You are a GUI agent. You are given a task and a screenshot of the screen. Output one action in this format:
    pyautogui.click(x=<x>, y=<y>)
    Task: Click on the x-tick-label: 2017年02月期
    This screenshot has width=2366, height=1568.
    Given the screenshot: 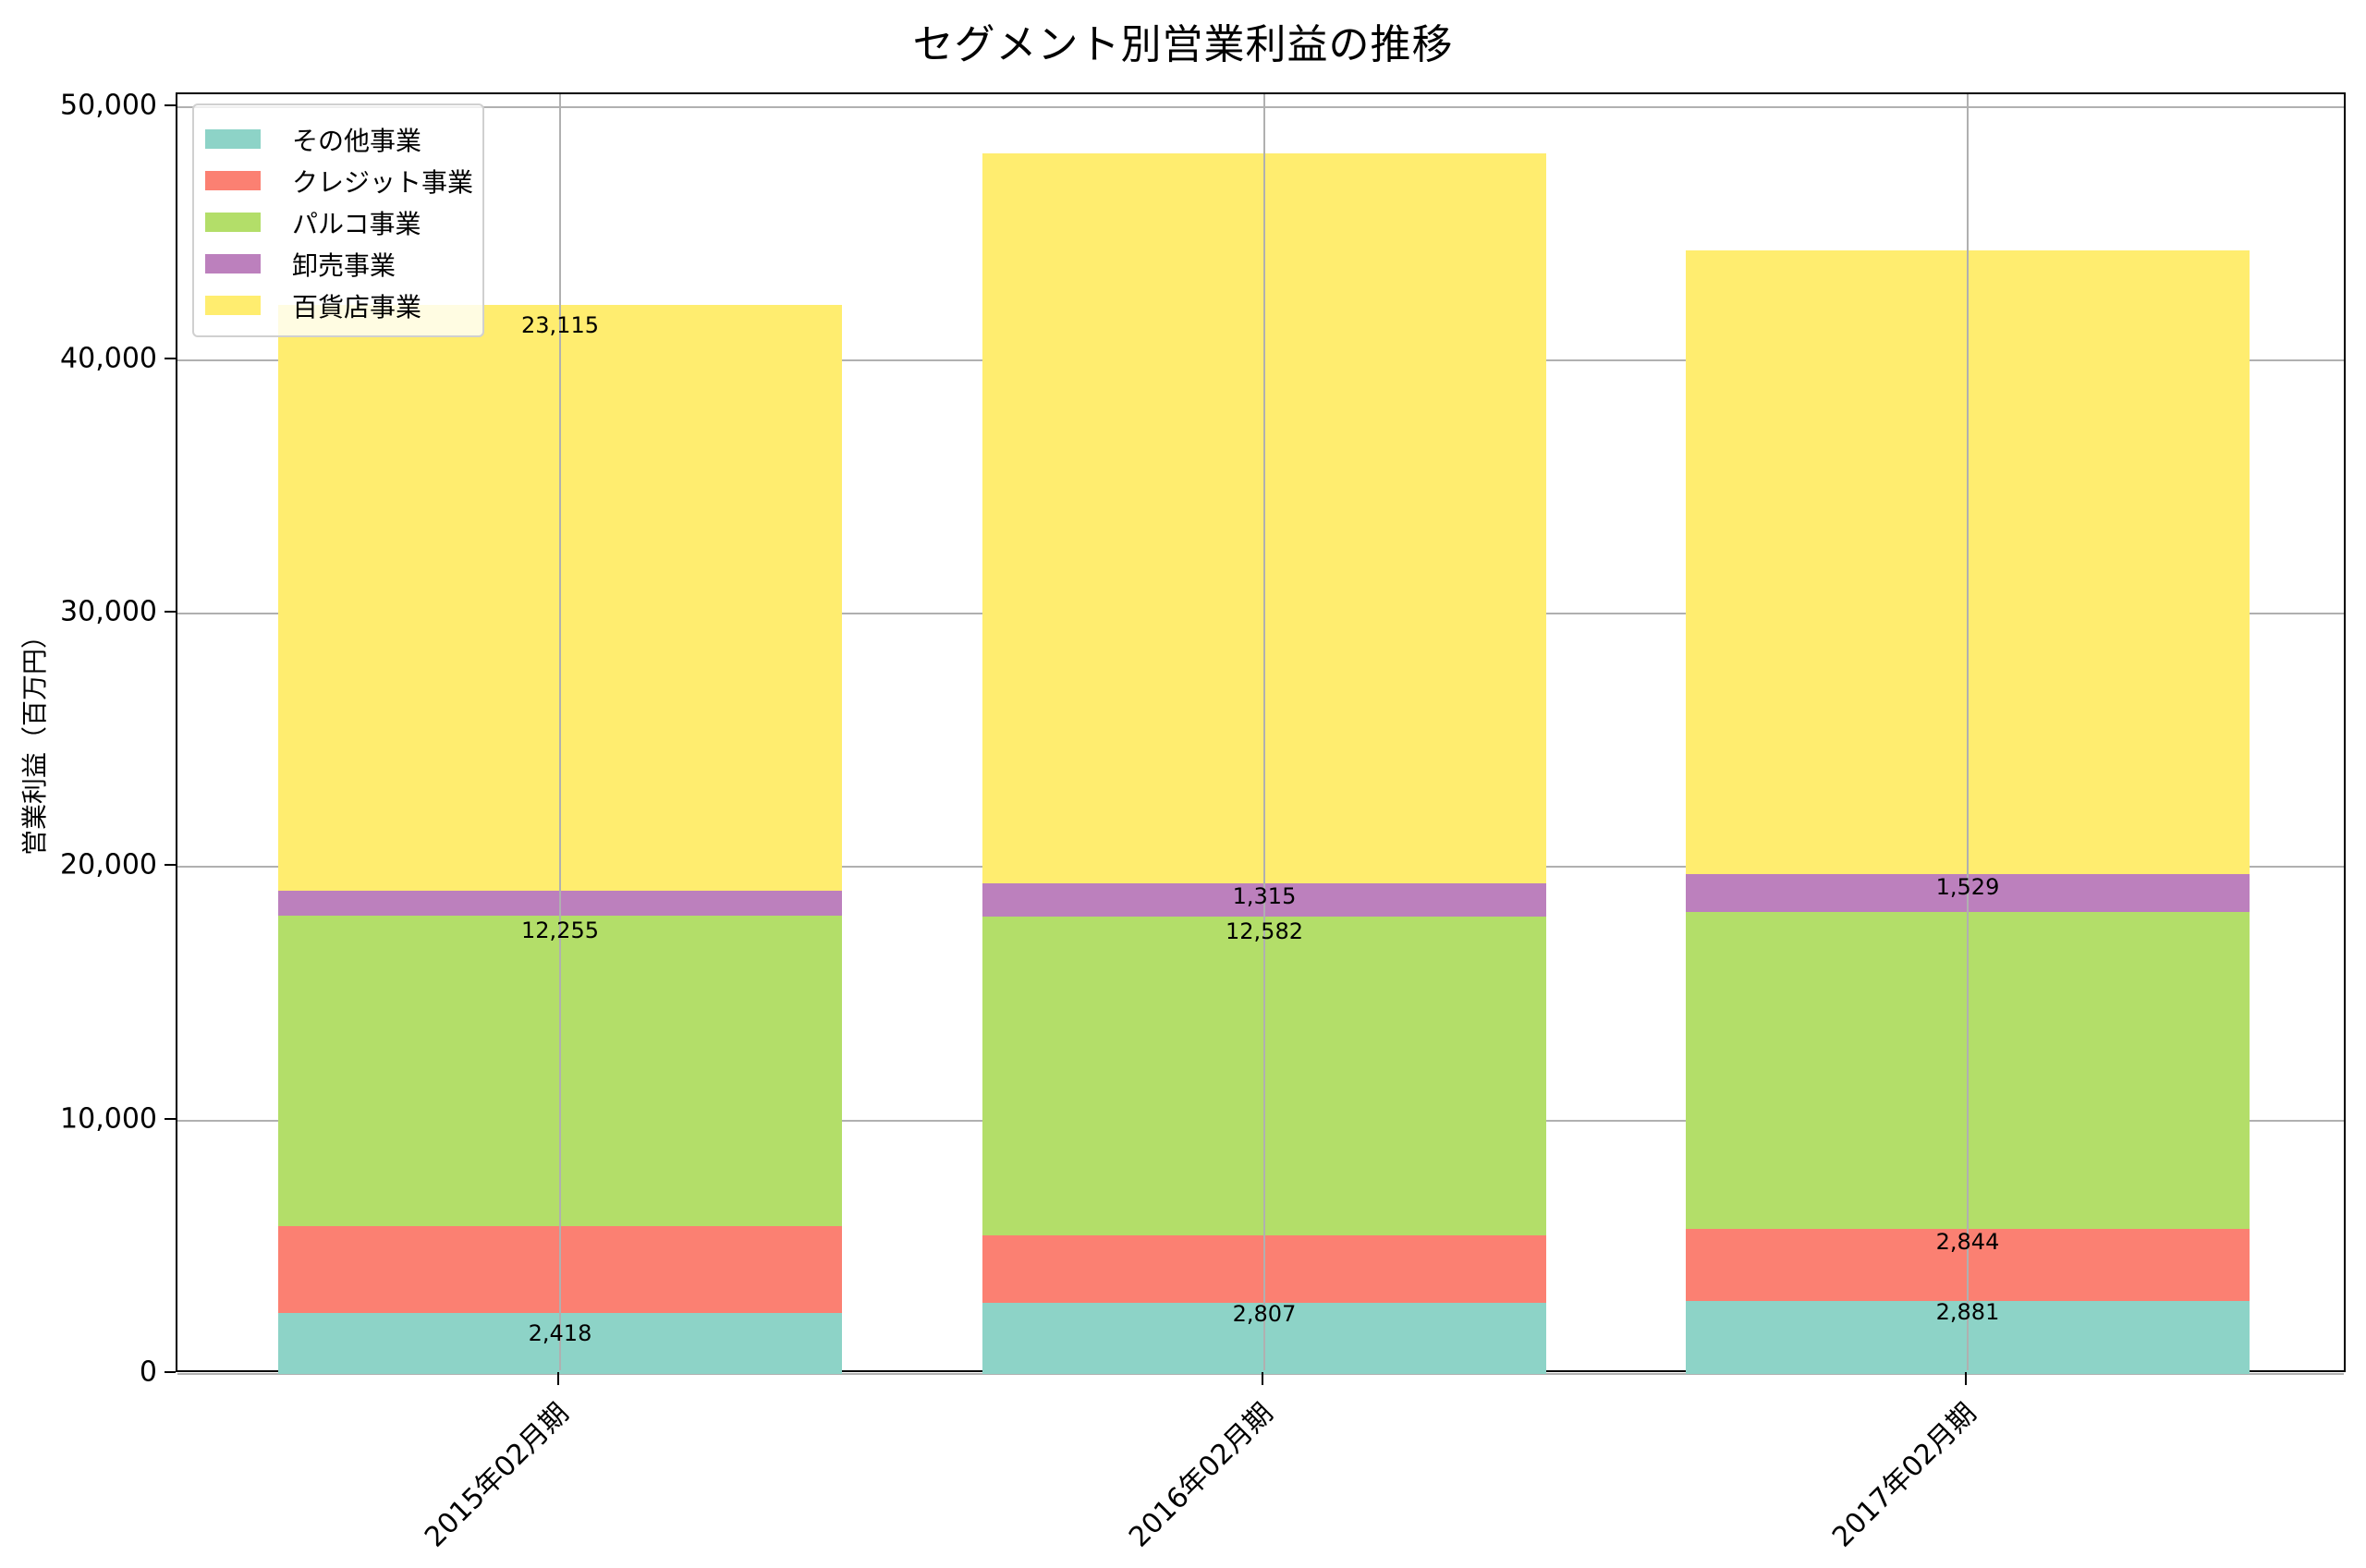 What is the action you would take?
    pyautogui.click(x=1905, y=1475)
    